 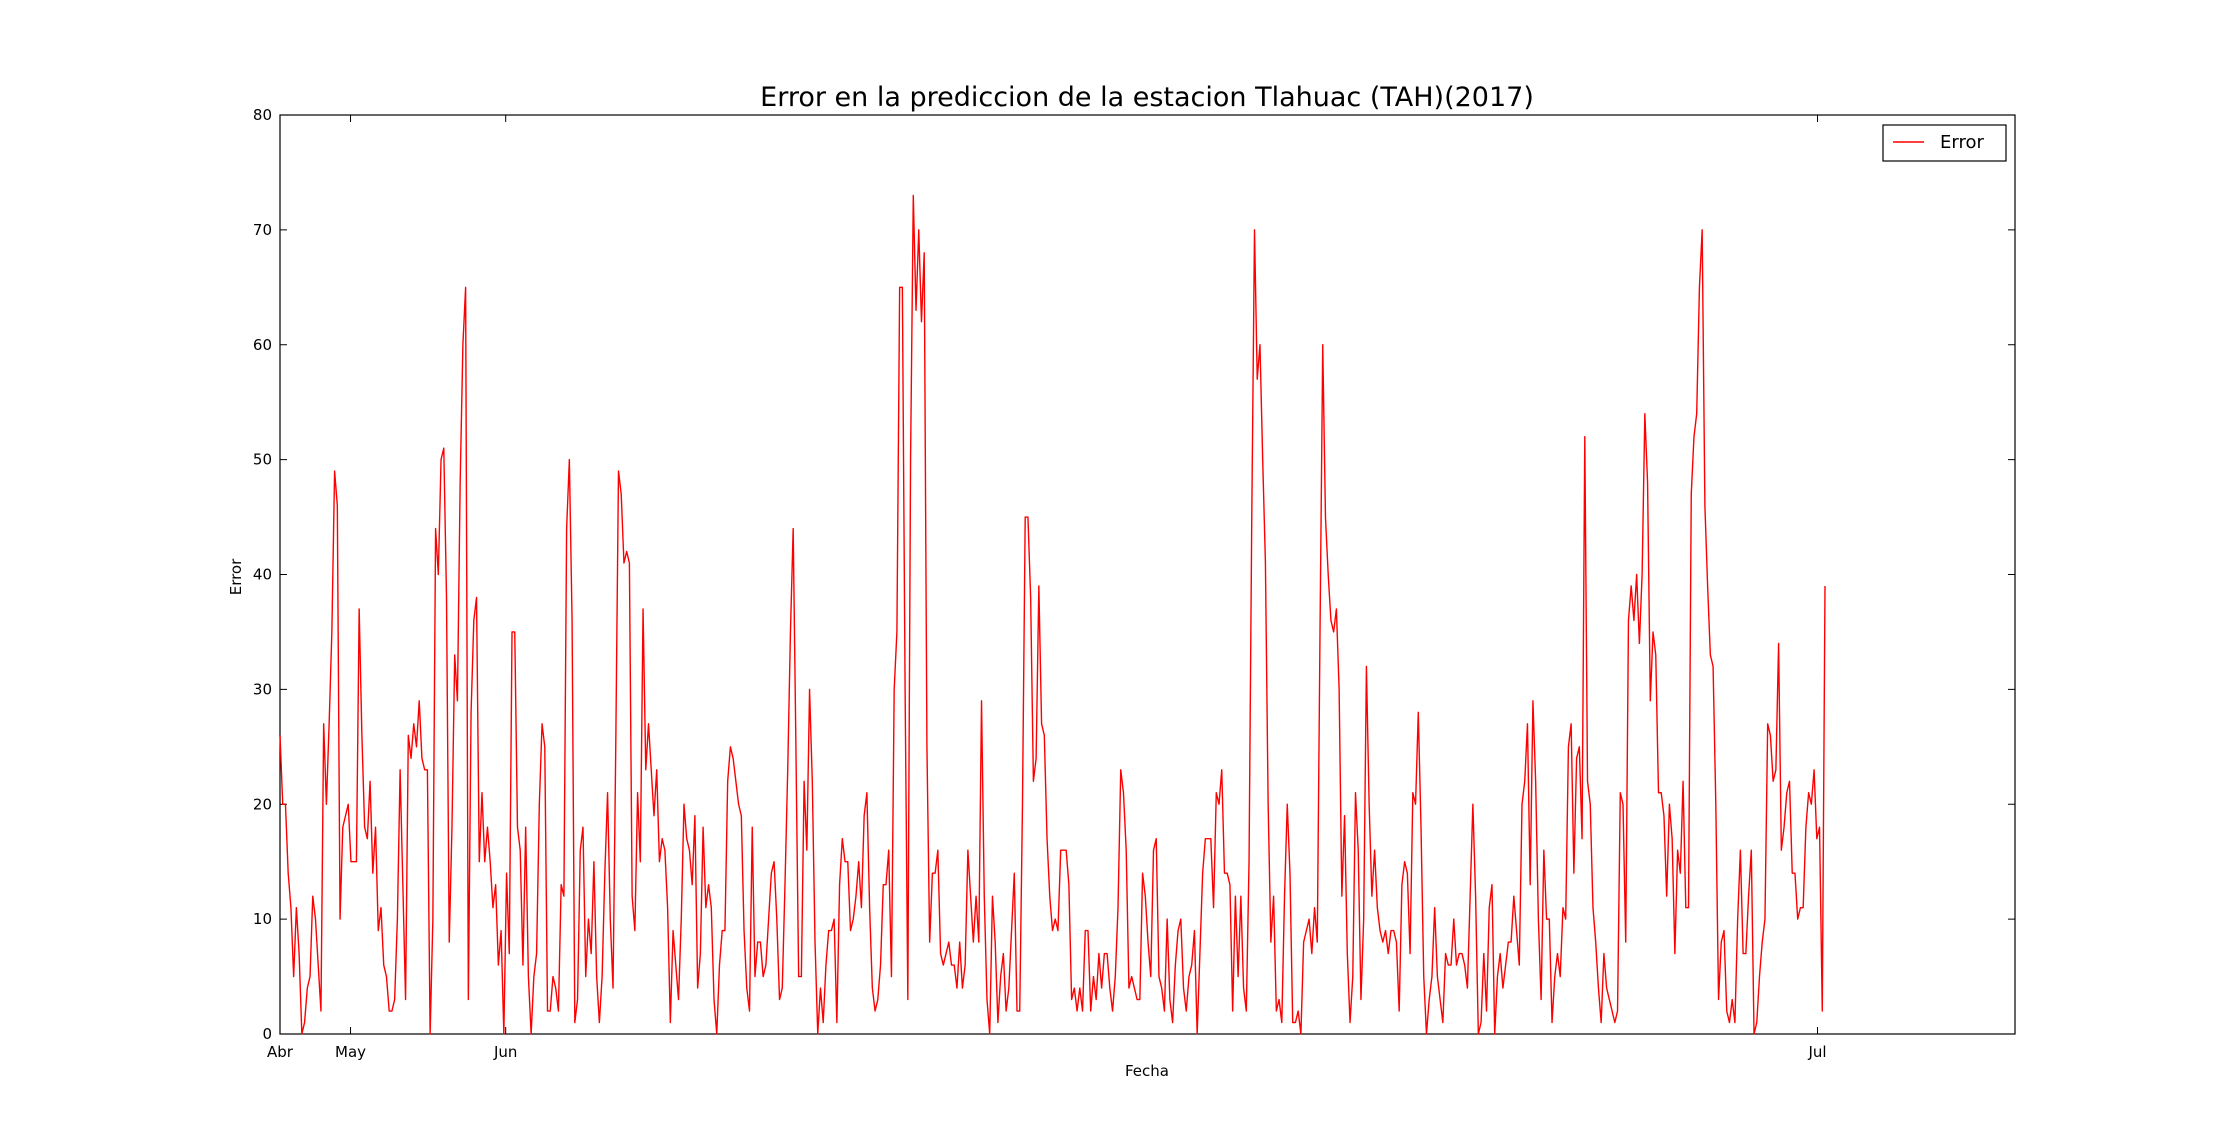 What do you see at coordinates (505, 1052) in the screenshot?
I see `x-tick-label: Jun` at bounding box center [505, 1052].